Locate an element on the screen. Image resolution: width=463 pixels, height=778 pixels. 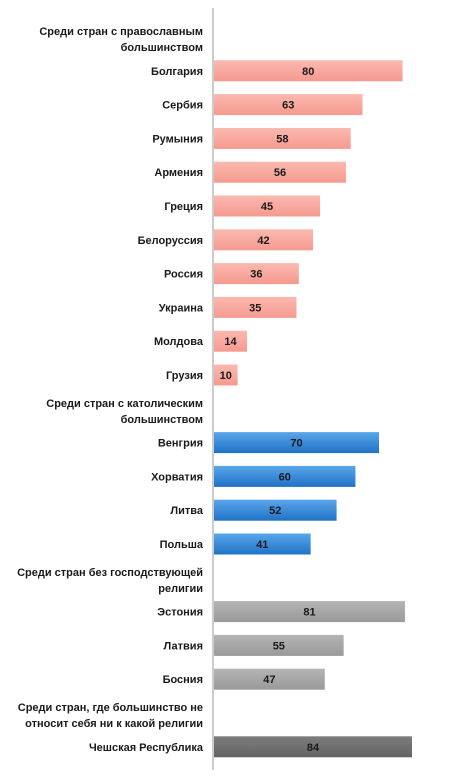
bar-армения is located at coordinates (280, 172).